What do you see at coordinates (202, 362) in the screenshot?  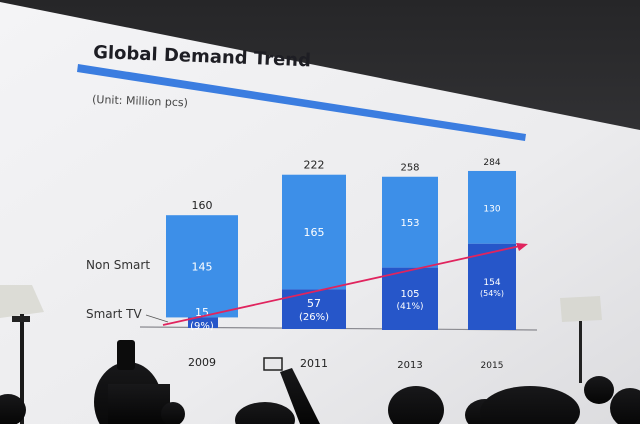 I see `x-tick-2009: 2009` at bounding box center [202, 362].